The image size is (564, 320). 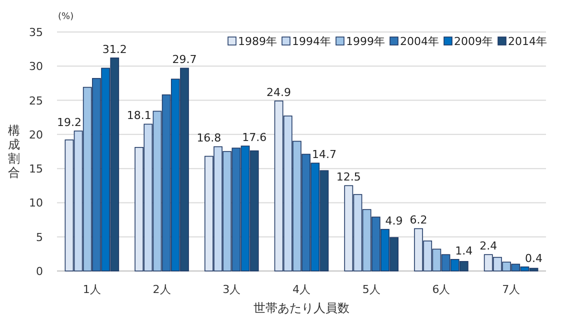 I want to click on data-label: 1.4, so click(x=464, y=251).